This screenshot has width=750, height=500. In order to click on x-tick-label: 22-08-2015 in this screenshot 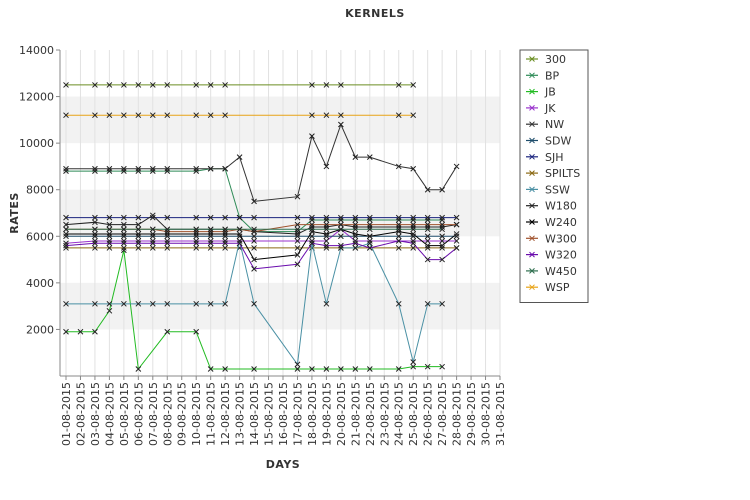, I will do `click(370, 414)`.